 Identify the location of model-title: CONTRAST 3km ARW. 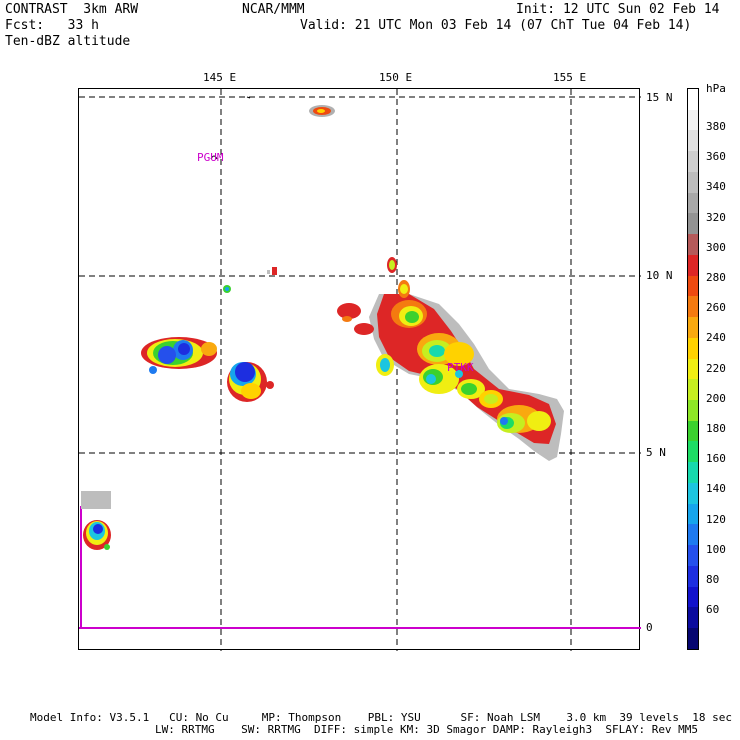
(72, 9).